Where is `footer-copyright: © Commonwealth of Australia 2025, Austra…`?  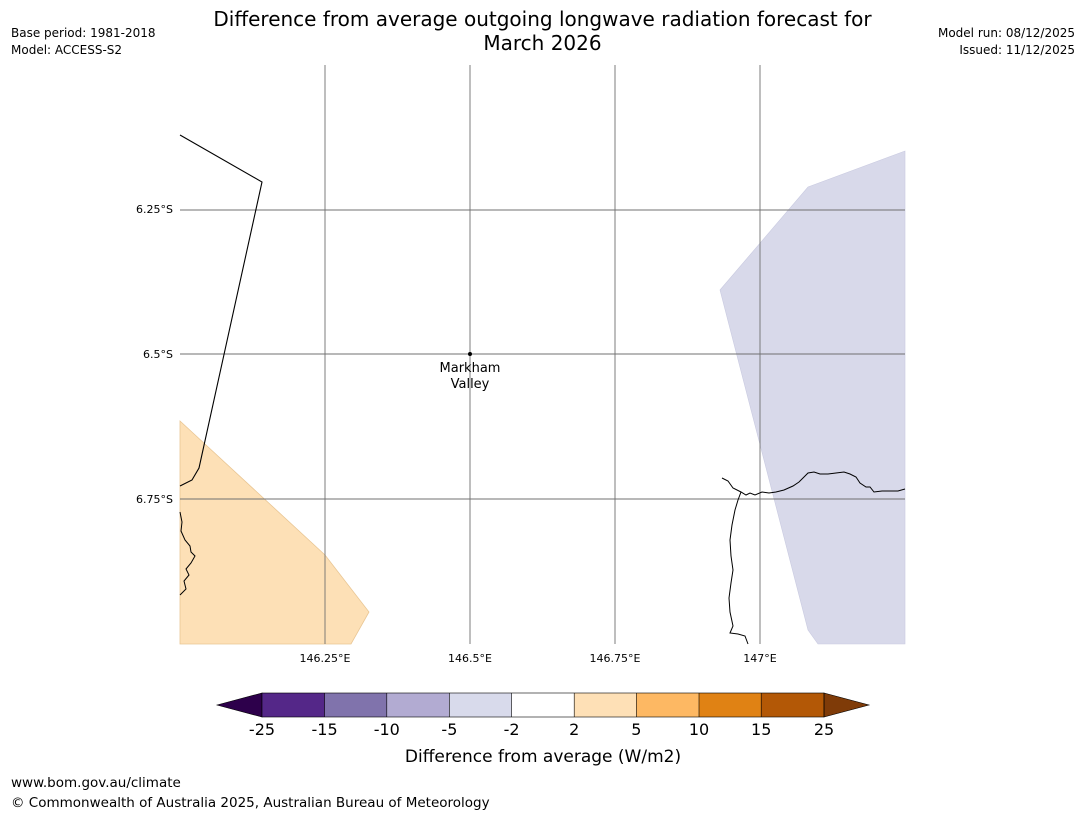 footer-copyright: © Commonwealth of Australia 2025, Austra… is located at coordinates (250, 803).